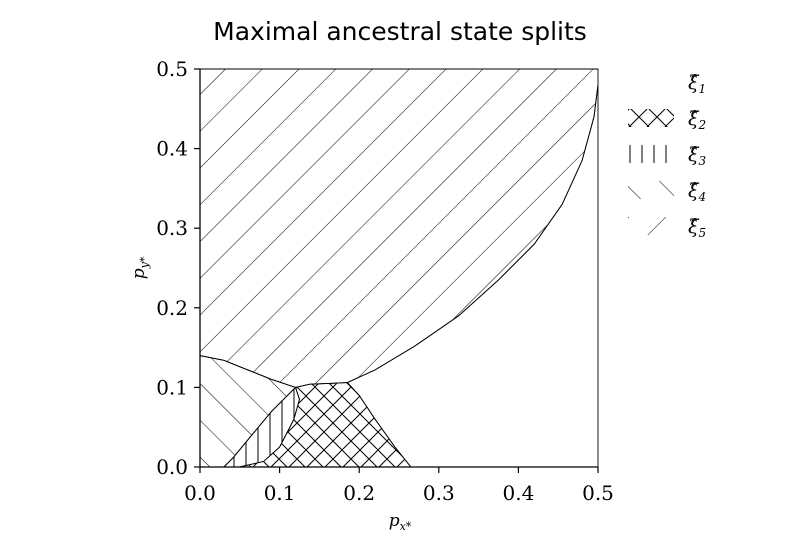 The width and height of the screenshot is (800, 550). What do you see at coordinates (394, 521) in the screenshot?
I see `x-axis-label-main: p` at bounding box center [394, 521].